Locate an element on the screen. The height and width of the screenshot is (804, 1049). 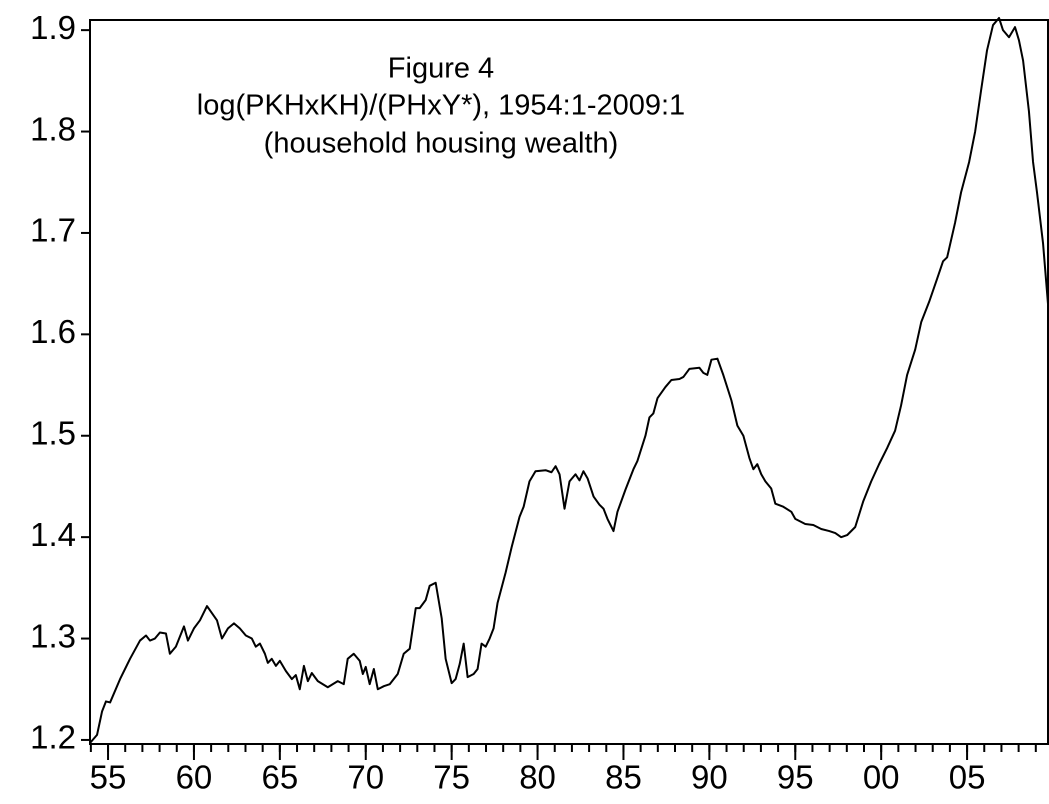
y-tick-label: 1.6 is located at coordinates (53, 331).